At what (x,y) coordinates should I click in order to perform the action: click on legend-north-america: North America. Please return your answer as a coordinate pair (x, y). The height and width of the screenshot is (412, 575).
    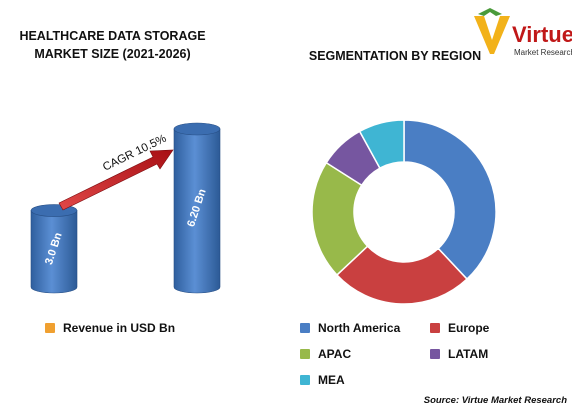
    Looking at the image, I should click on (350, 328).